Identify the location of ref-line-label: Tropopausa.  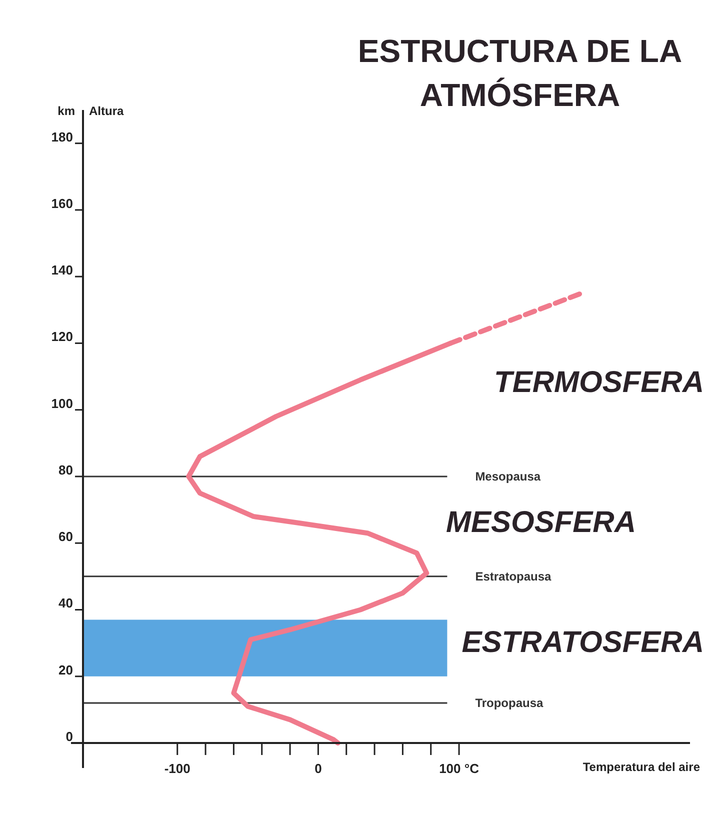
(509, 703).